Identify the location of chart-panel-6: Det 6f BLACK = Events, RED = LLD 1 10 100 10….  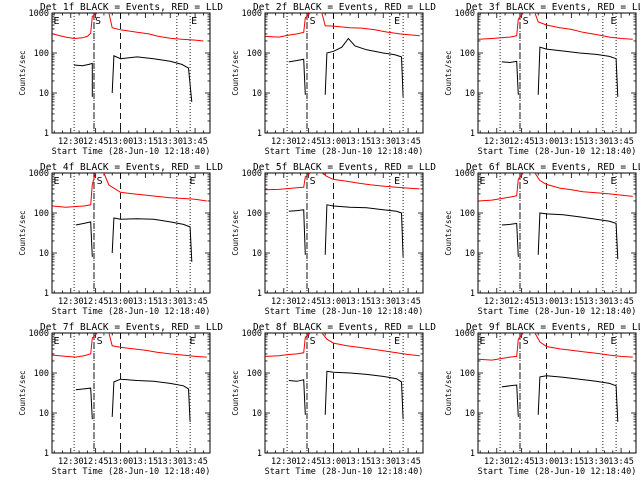
(542, 239).